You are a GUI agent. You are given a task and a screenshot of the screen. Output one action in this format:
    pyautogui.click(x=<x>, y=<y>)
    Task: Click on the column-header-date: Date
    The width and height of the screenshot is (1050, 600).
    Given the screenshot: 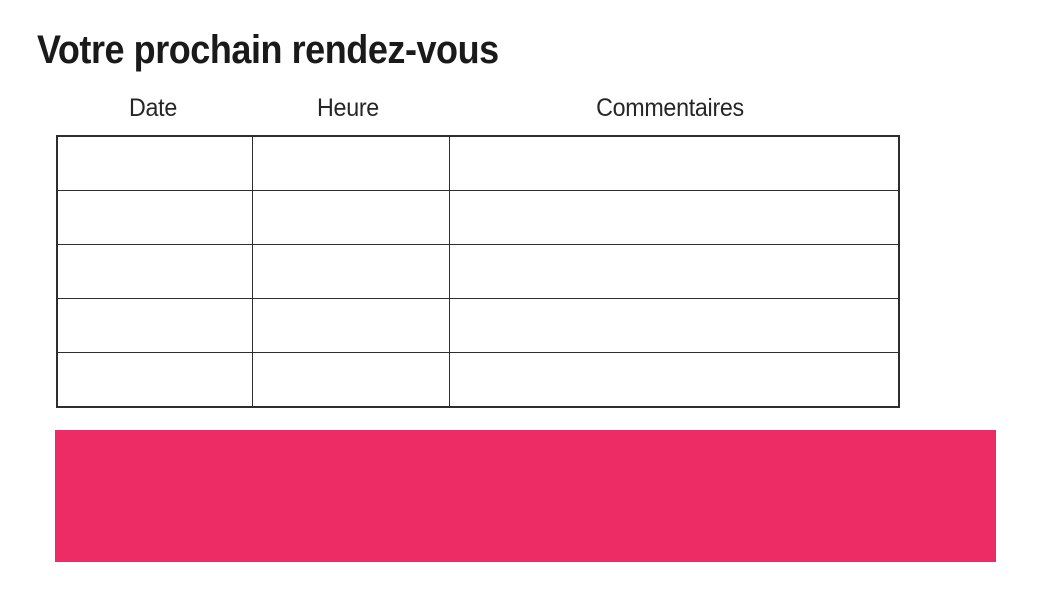 What is the action you would take?
    pyautogui.click(x=152, y=108)
    